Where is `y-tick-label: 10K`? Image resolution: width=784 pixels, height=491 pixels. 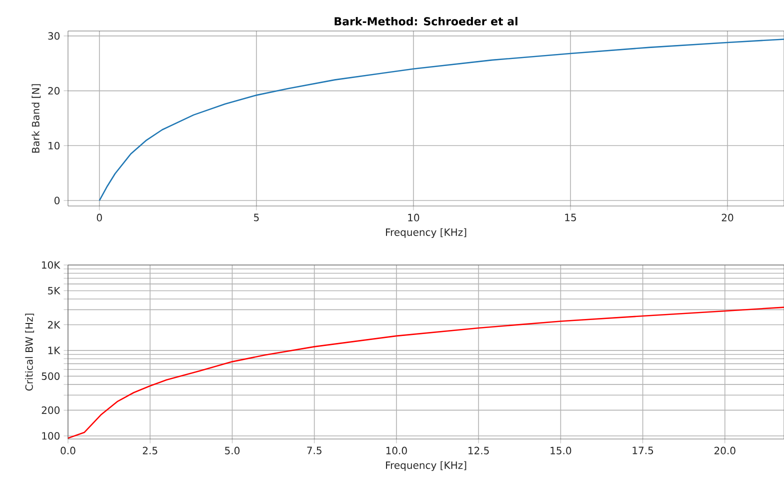
y-tick-label: 10K is located at coordinates (51, 265).